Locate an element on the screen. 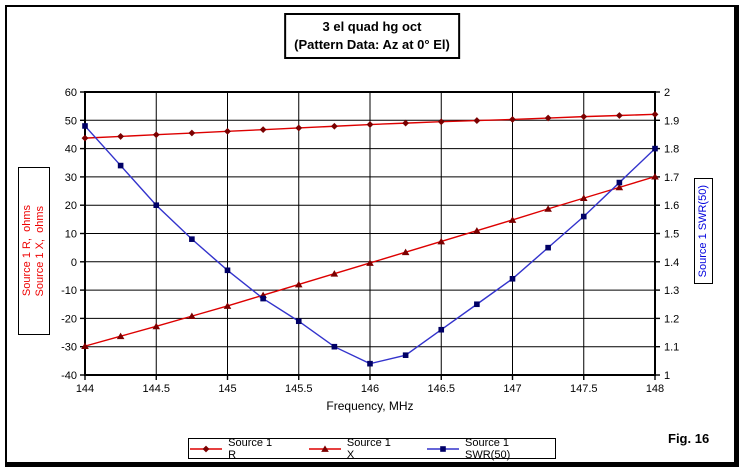 This screenshot has width=744, height=473. svg-text: -30 is located at coordinates (69, 348).